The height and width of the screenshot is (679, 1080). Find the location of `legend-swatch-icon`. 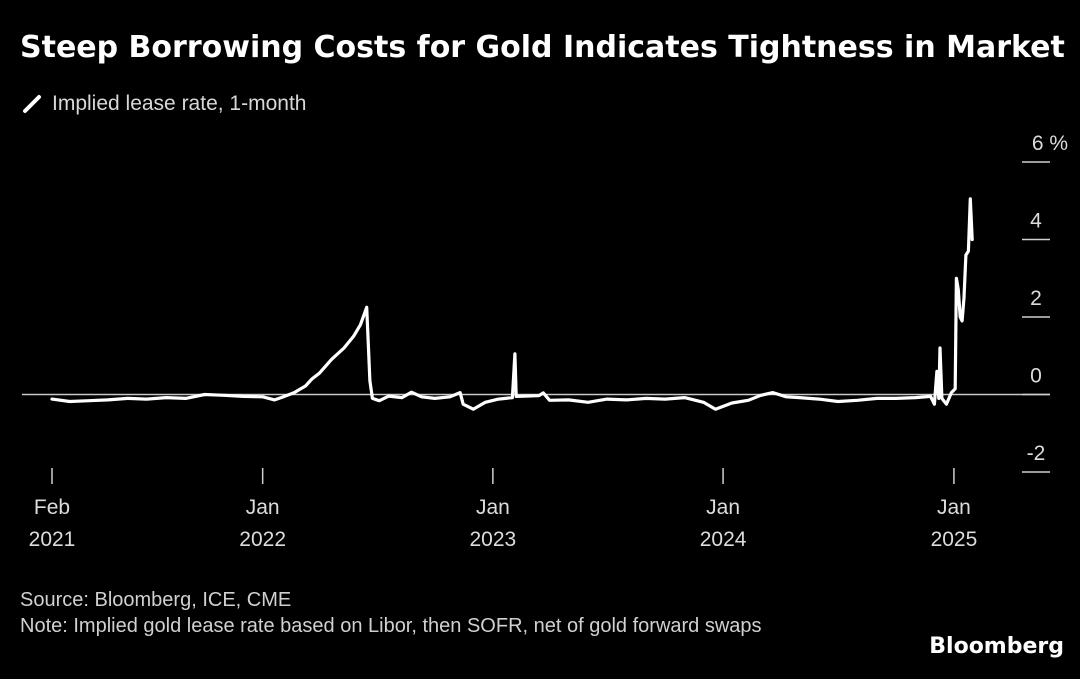

legend-swatch-icon is located at coordinates (32, 104).